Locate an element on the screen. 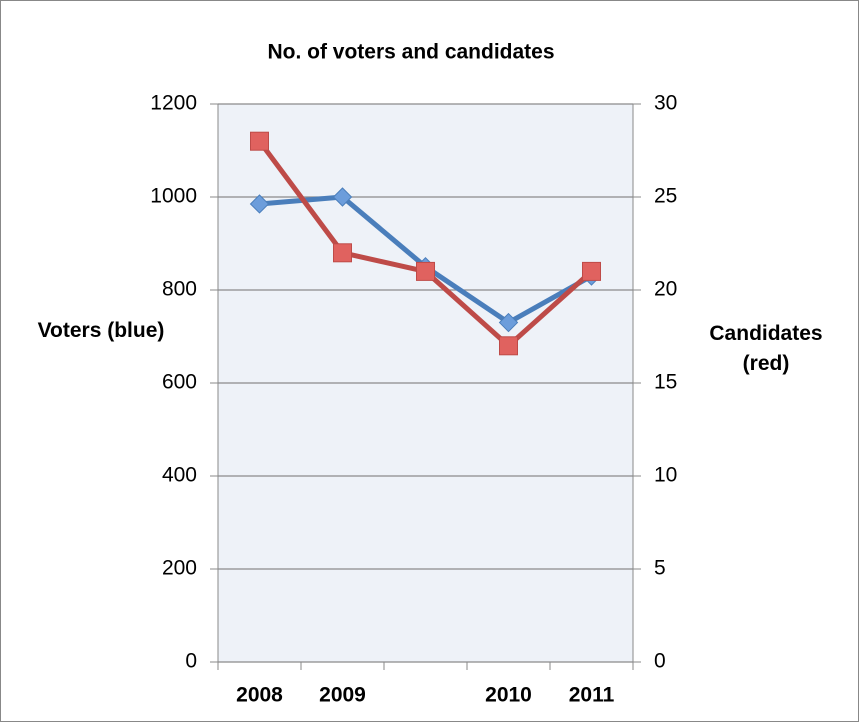  y2-tick-label: 20 is located at coordinates (665, 289).